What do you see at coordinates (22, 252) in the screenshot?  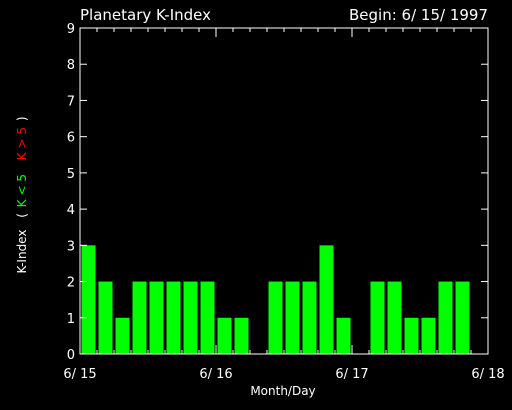 I see `y-axis-label-main: K-Index` at bounding box center [22, 252].